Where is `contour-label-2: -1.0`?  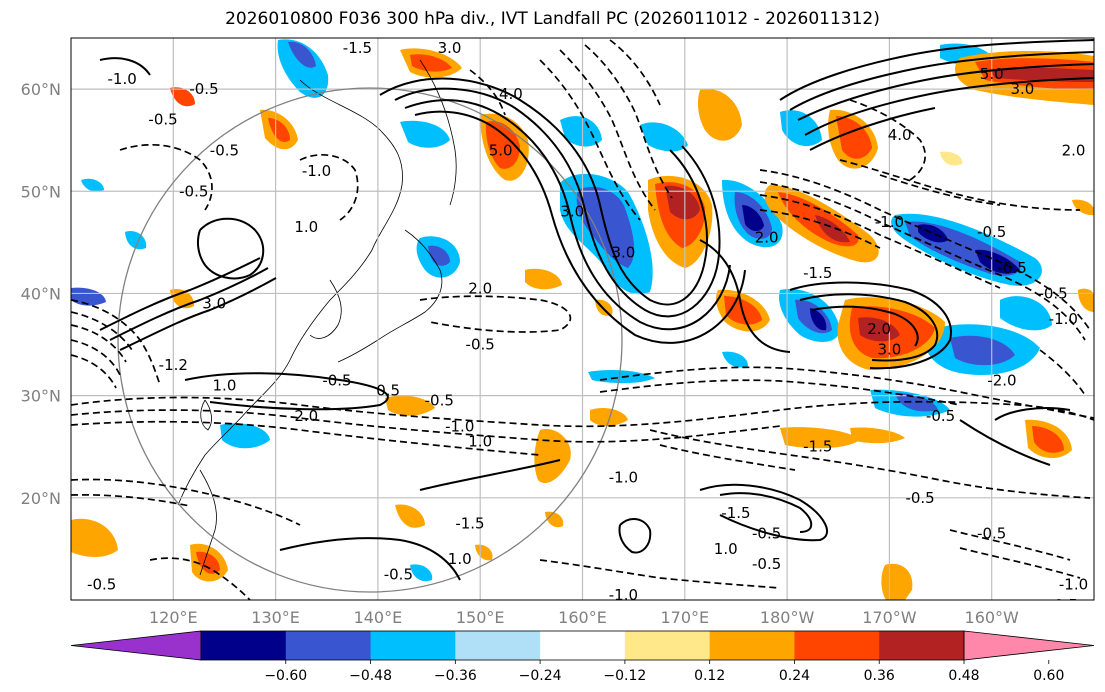
contour-label-2: -1.0 is located at coordinates (122, 79).